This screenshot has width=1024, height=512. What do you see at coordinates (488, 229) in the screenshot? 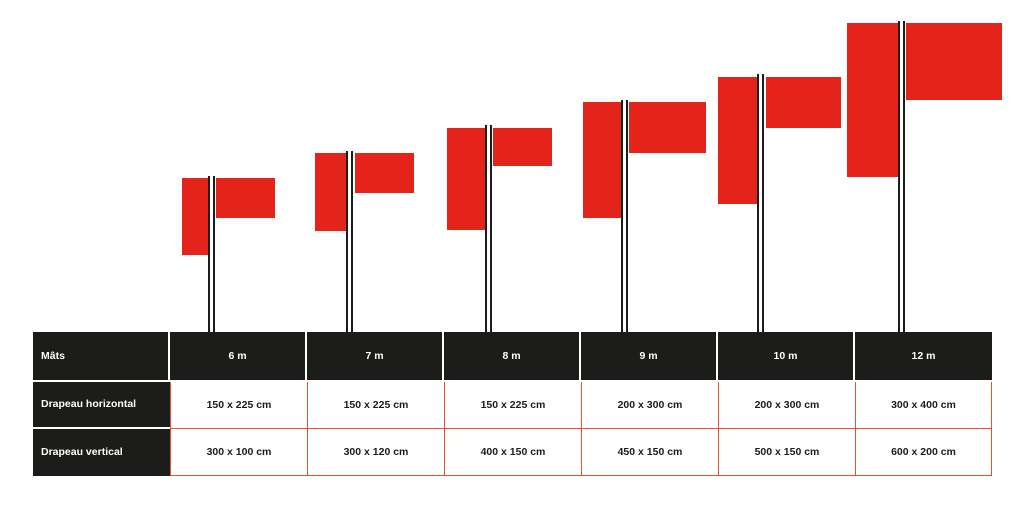
I see `flag-pole-8m` at bounding box center [488, 229].